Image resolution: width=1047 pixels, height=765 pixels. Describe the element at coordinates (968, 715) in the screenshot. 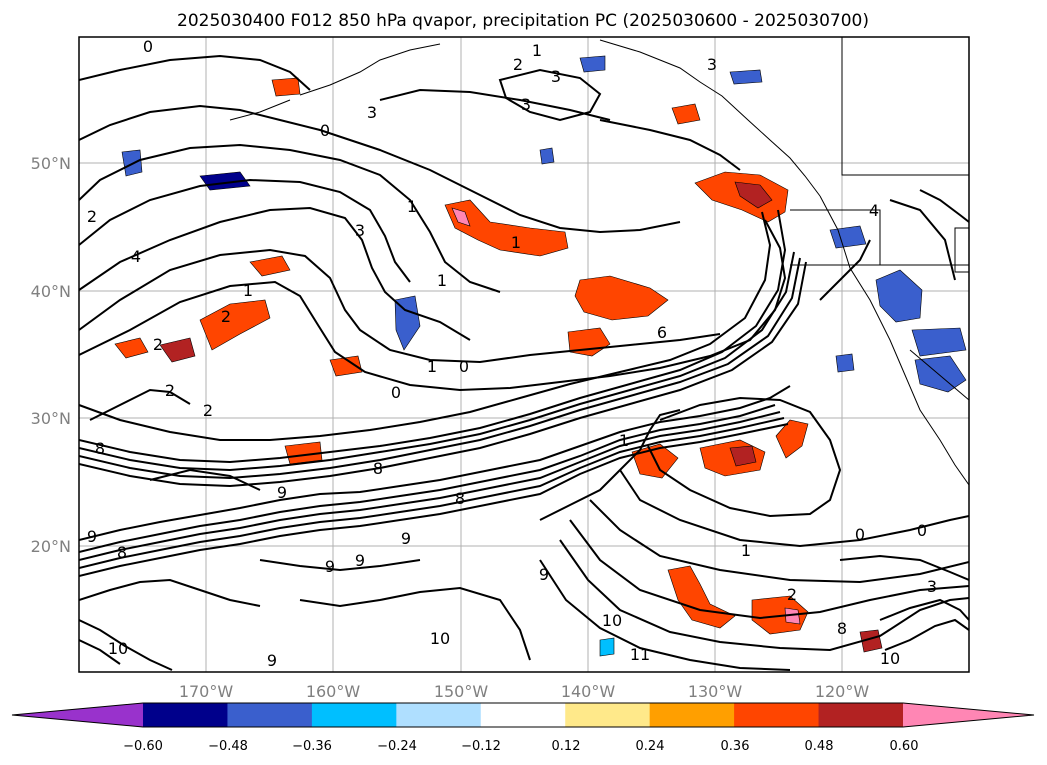

I see `colorbar-extend-high` at that location.